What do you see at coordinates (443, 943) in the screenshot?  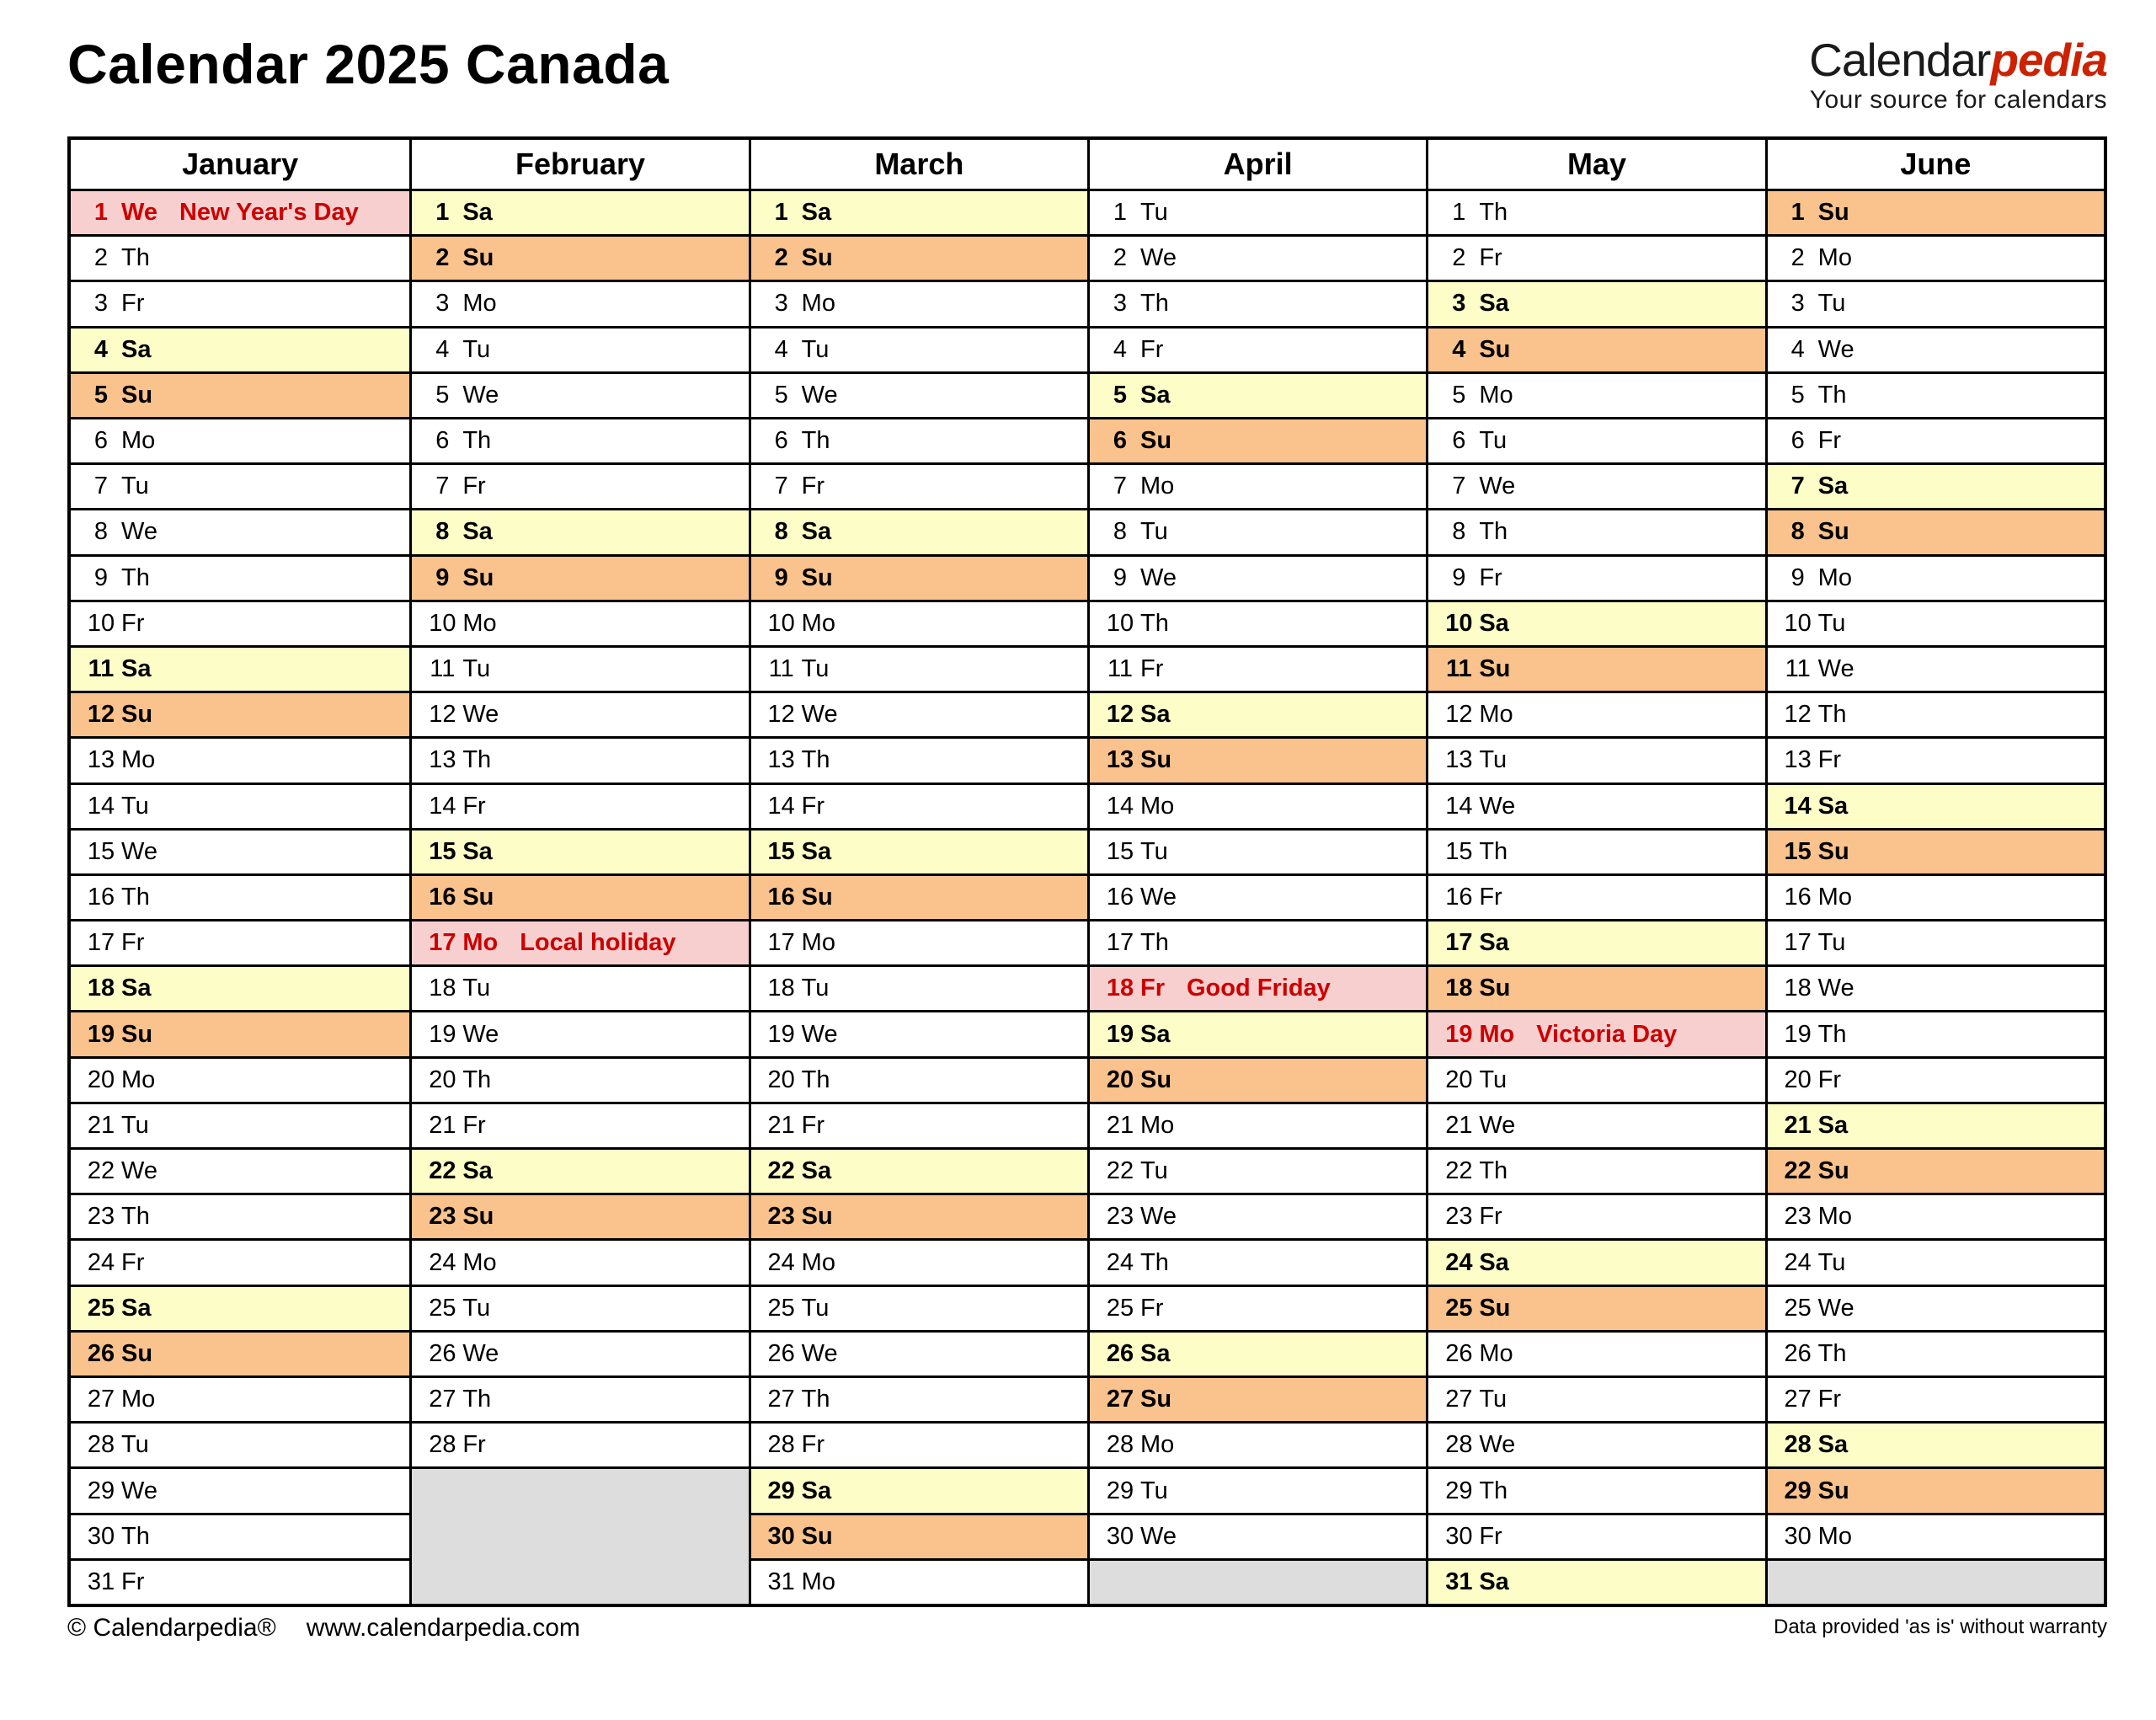 I see `day-number: 17` at bounding box center [443, 943].